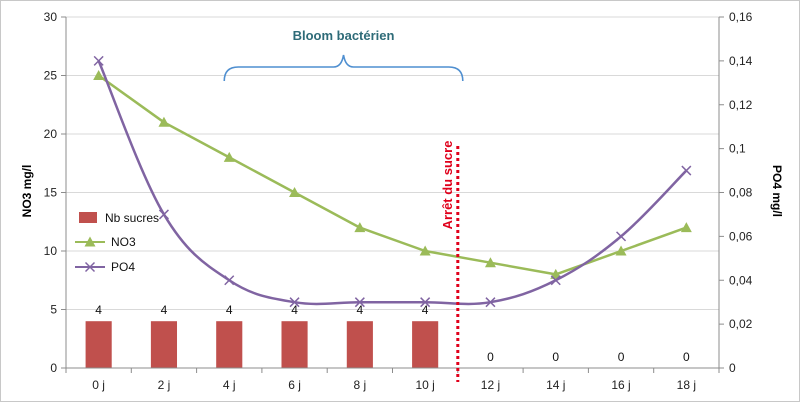 The height and width of the screenshot is (402, 800). What do you see at coordinates (394, 385) in the screenshot?
I see `x-axis-ticks: 0 j 2 j 4 j 6 j 8 j 10 j 12 j 14 j 16 j 18 j` at bounding box center [394, 385].